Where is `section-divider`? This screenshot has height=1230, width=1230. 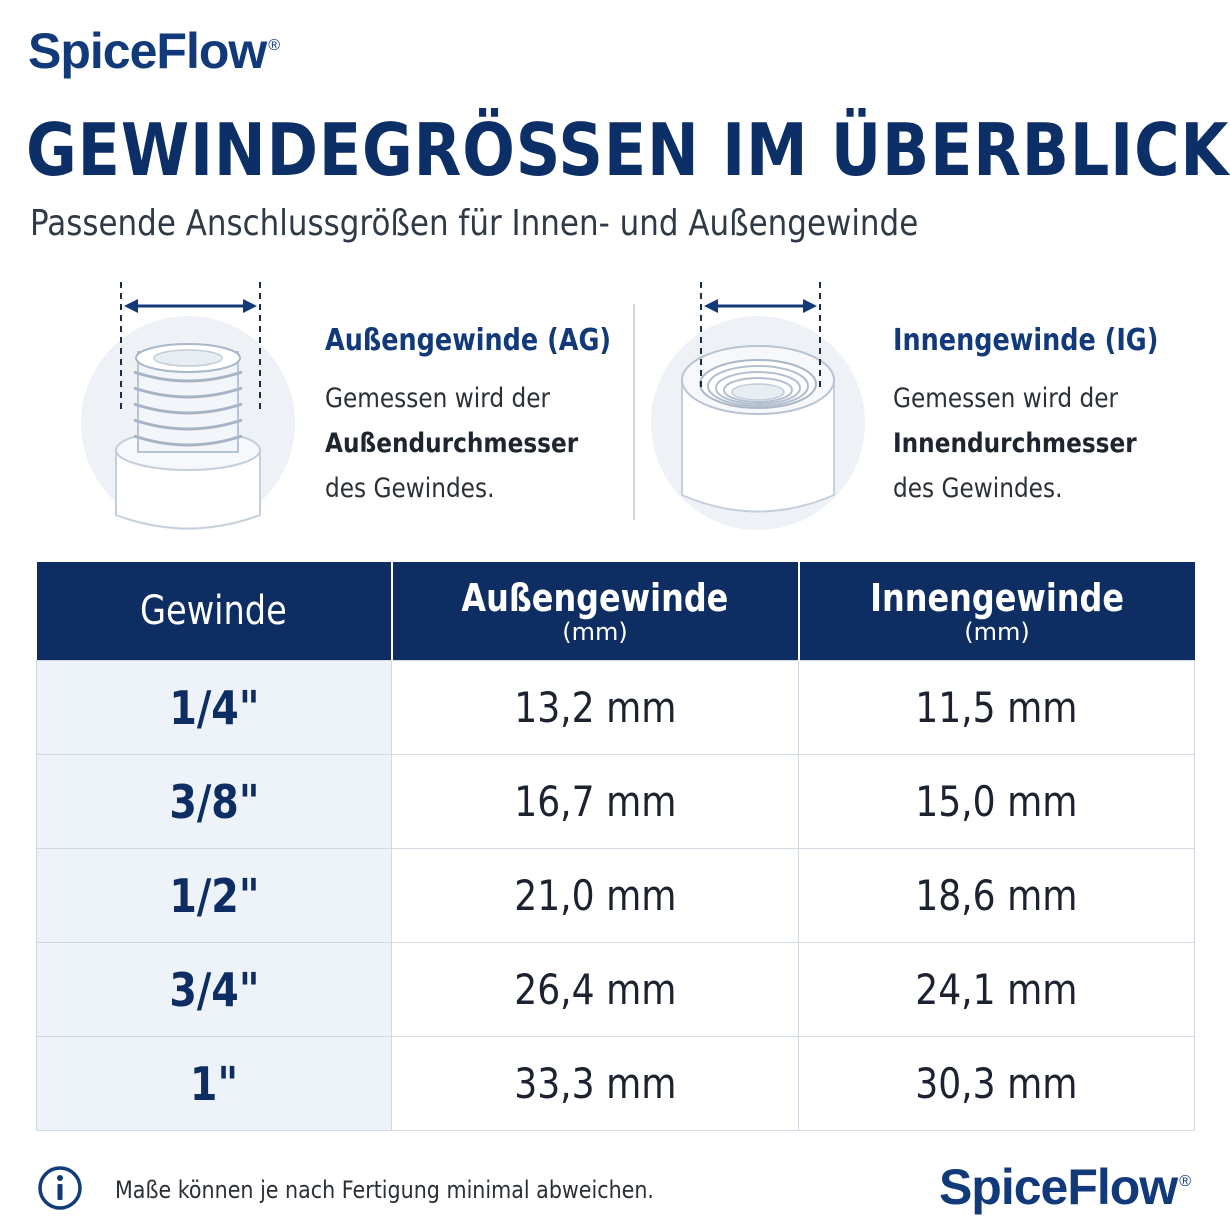 section-divider is located at coordinates (634, 412).